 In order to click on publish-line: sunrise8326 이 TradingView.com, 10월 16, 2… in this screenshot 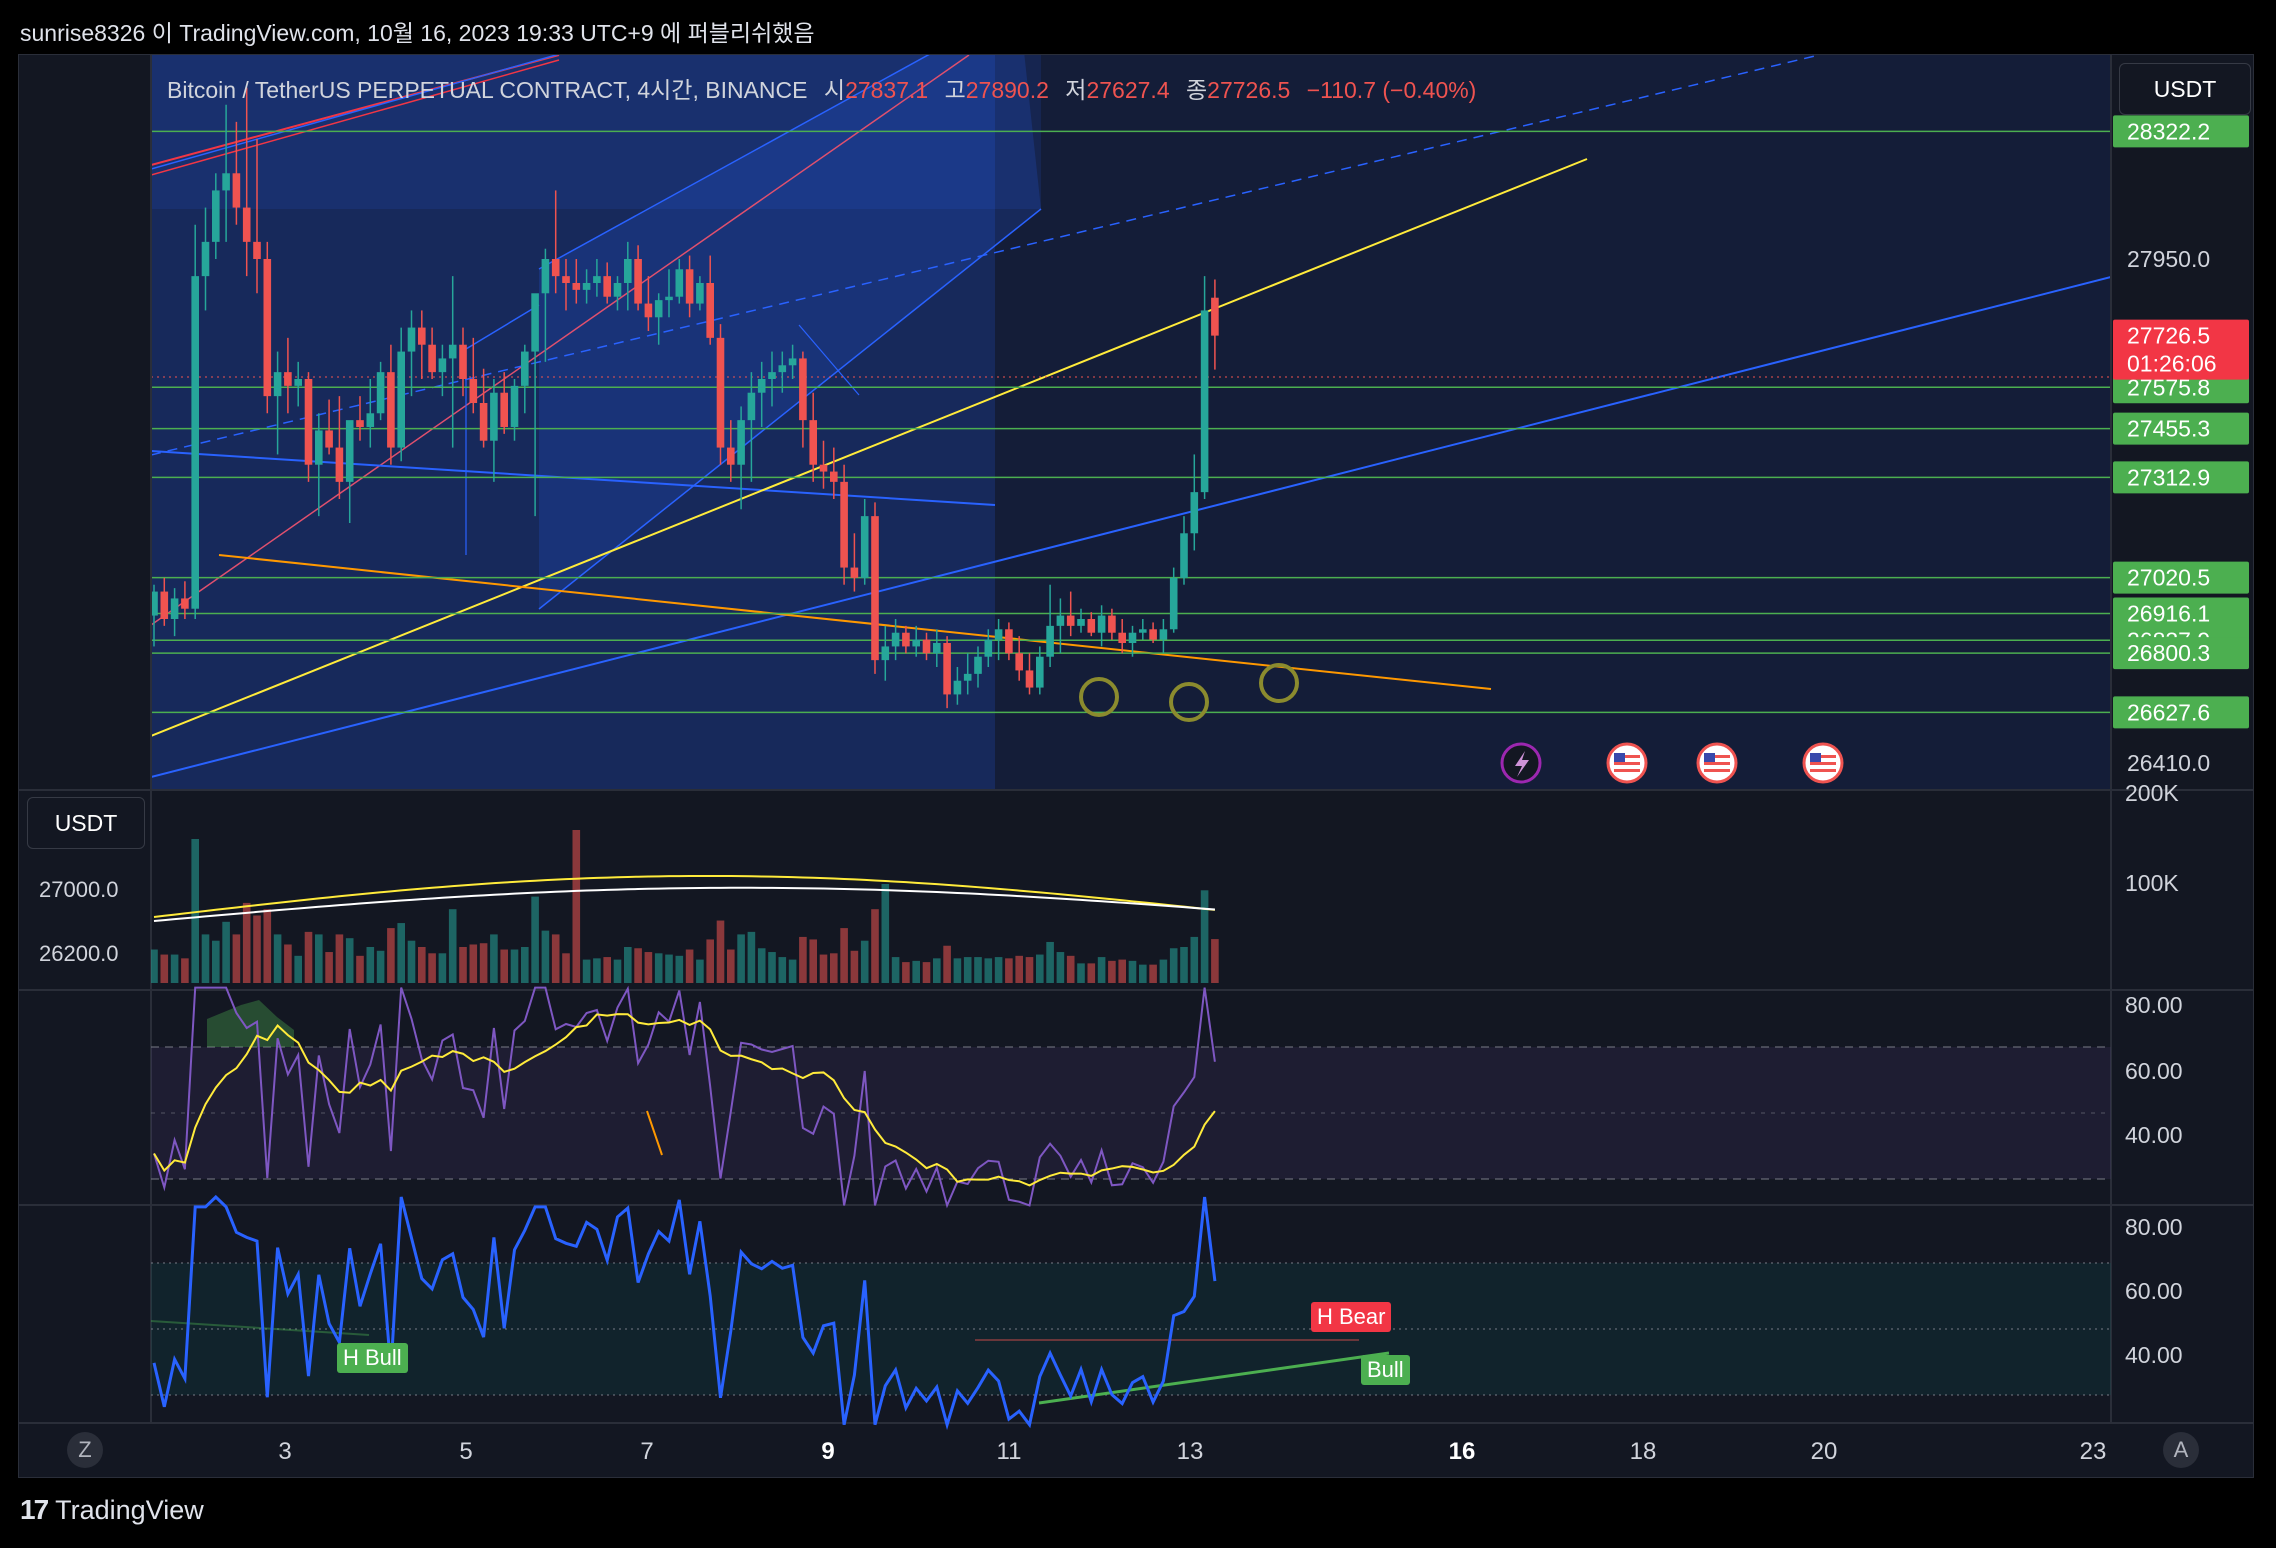, I will do `click(417, 33)`.